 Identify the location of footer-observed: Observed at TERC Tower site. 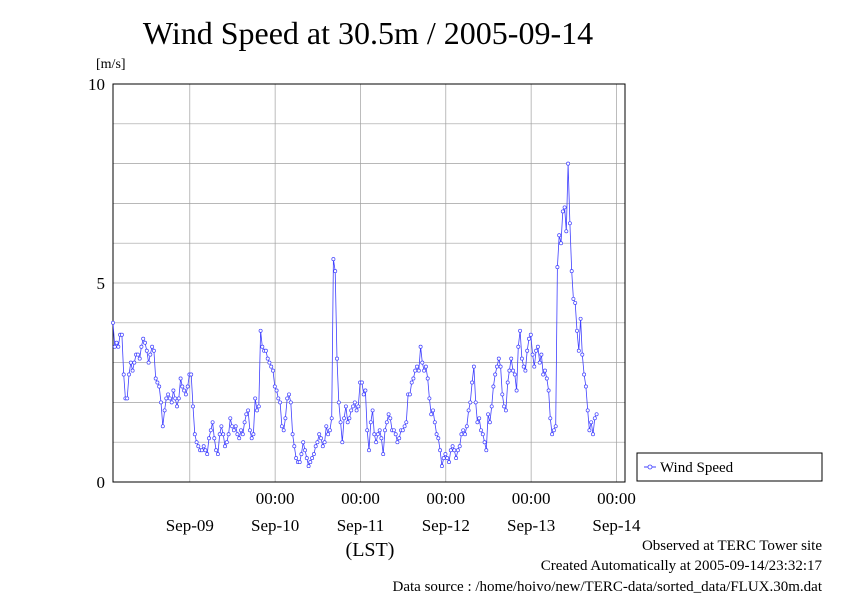
(732, 546).